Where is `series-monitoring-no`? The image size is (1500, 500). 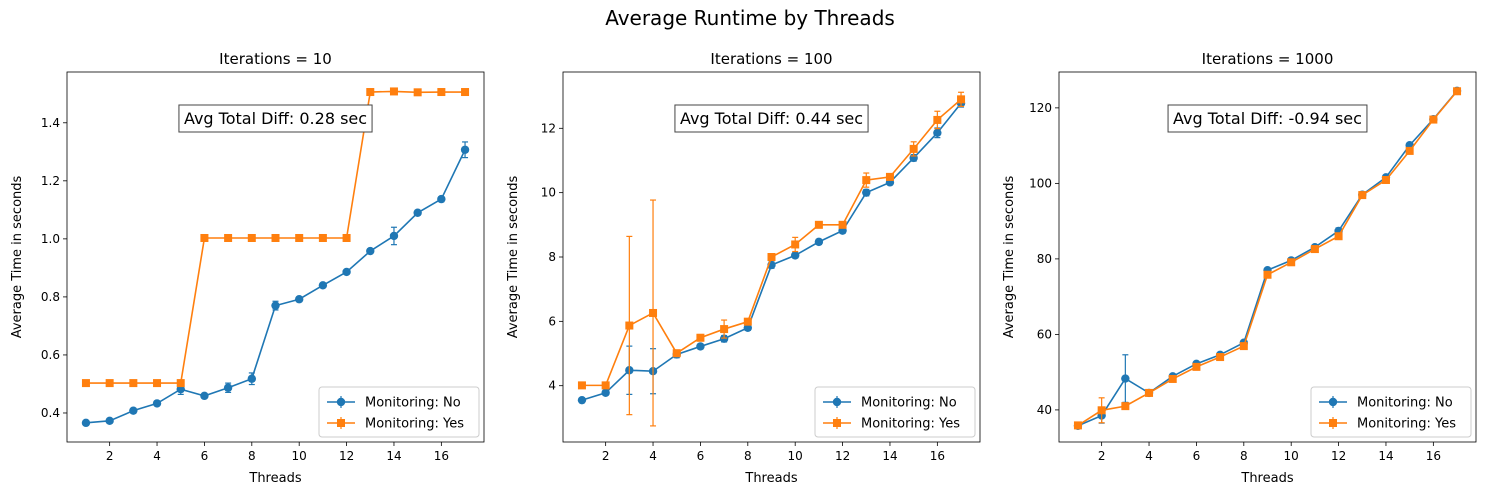 series-monitoring-no is located at coordinates (275, 284).